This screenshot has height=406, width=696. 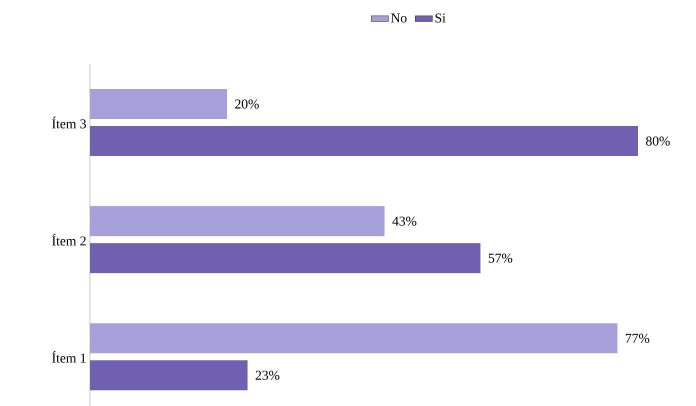 I want to click on y-tick-label: Ítem 2, so click(x=69, y=240).